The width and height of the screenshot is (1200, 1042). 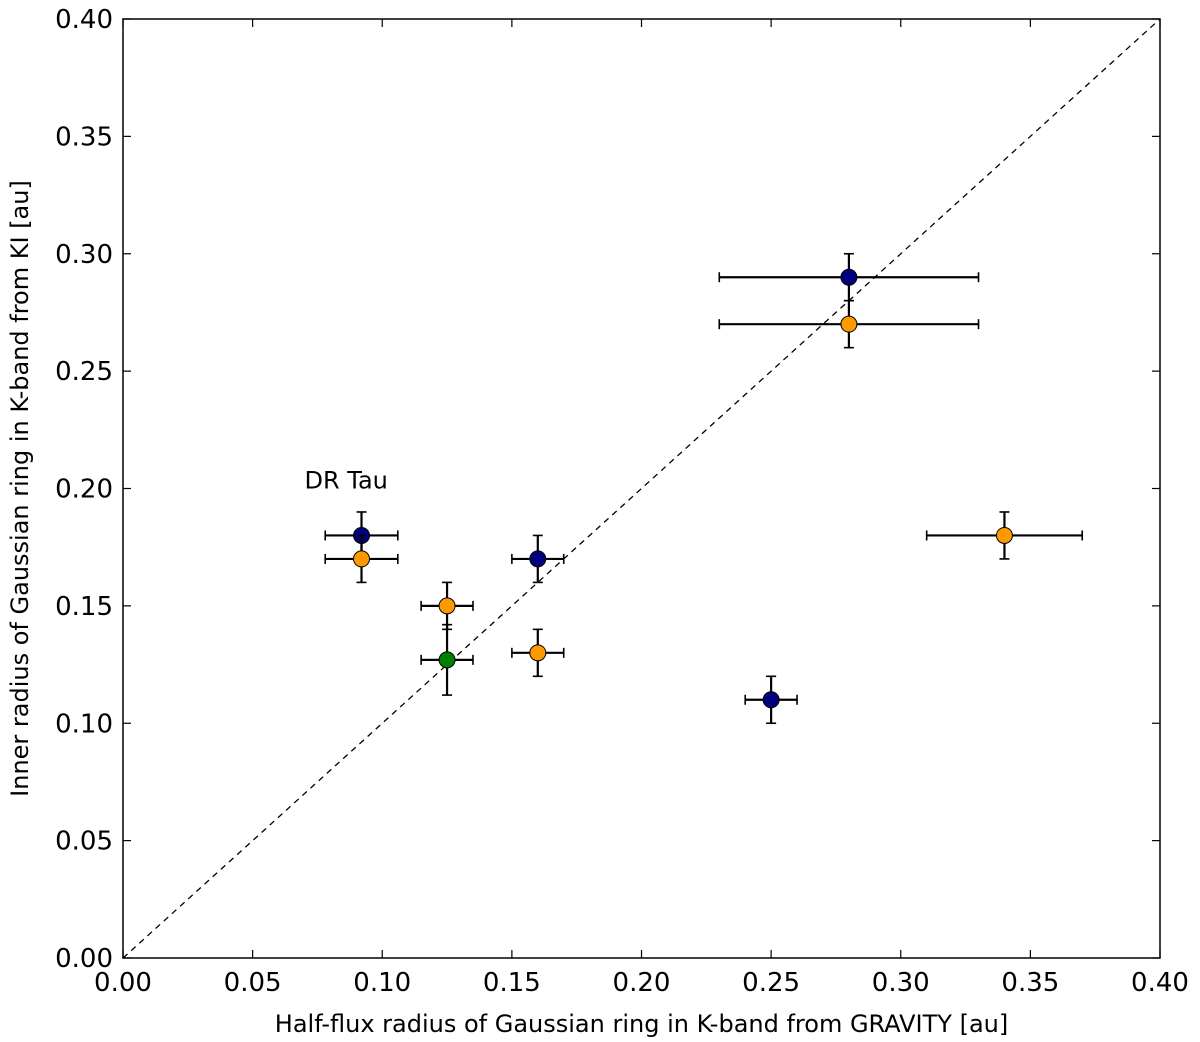 I want to click on x-tick-label: 0.10, so click(x=382, y=983).